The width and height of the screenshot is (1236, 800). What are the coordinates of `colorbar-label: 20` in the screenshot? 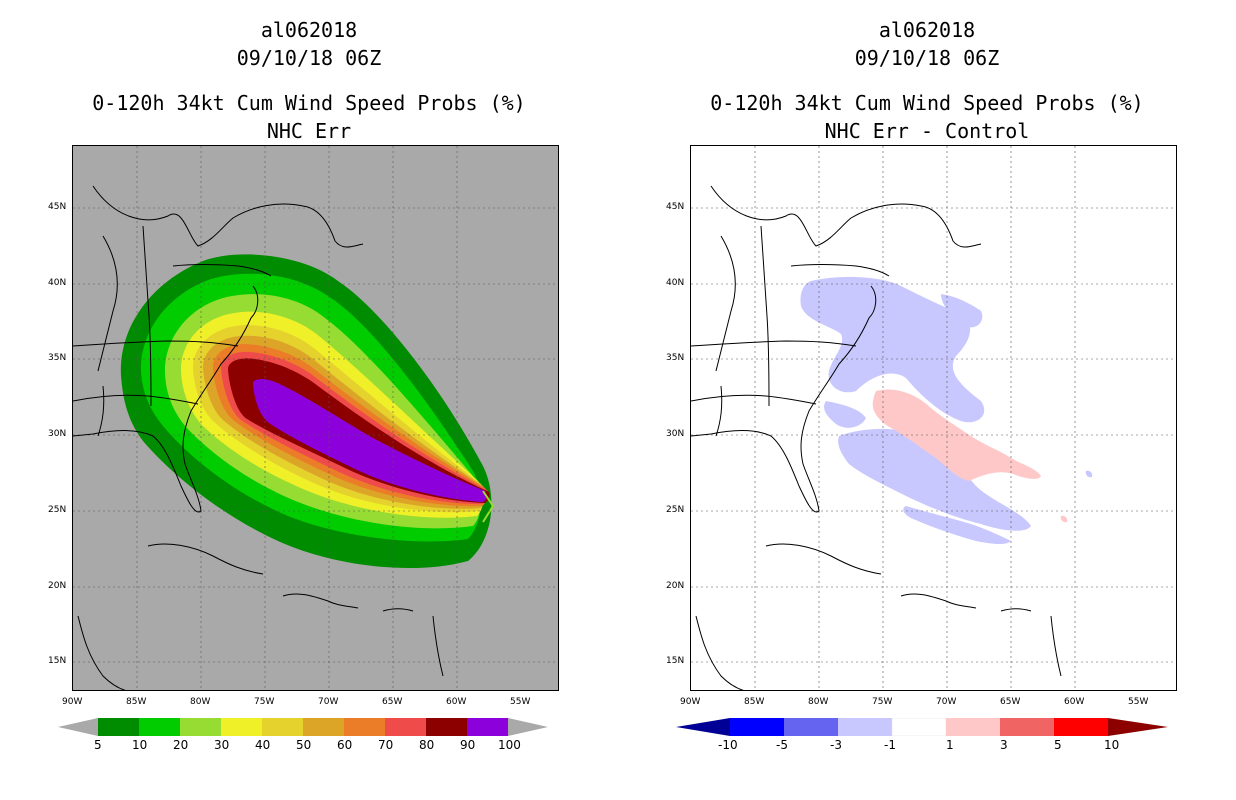 It's located at (181, 745).